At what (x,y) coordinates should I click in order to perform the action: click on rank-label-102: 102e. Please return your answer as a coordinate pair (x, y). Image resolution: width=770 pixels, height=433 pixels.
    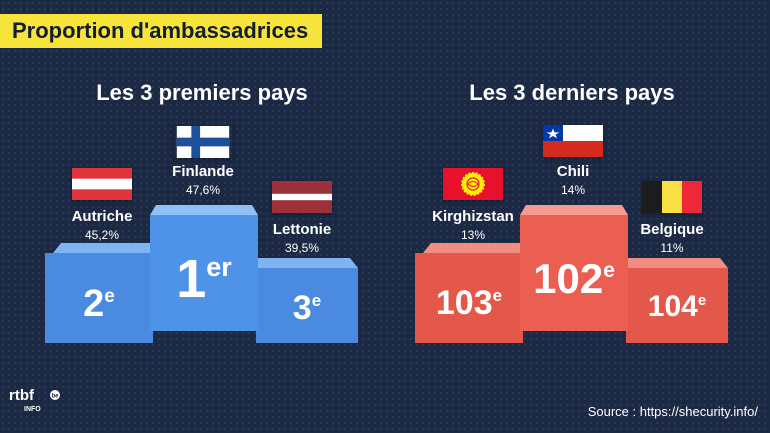
    Looking at the image, I should click on (574, 278).